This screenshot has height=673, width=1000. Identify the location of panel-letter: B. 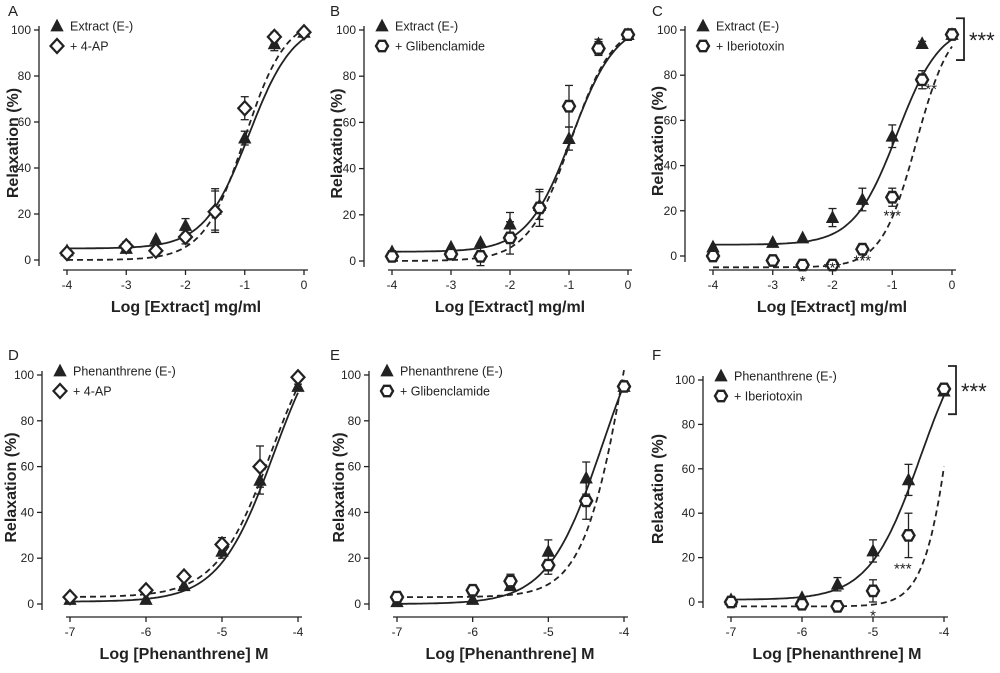
(335, 11).